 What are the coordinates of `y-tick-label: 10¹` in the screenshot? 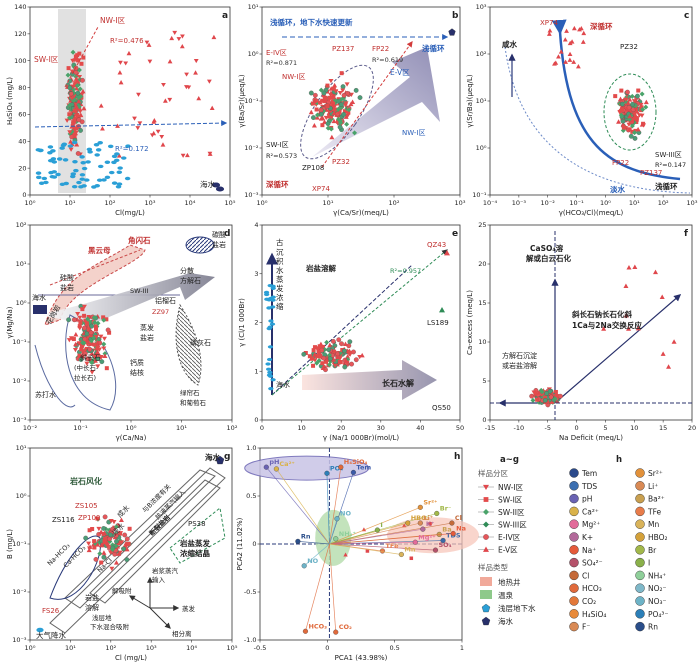 It's located at (21, 264).